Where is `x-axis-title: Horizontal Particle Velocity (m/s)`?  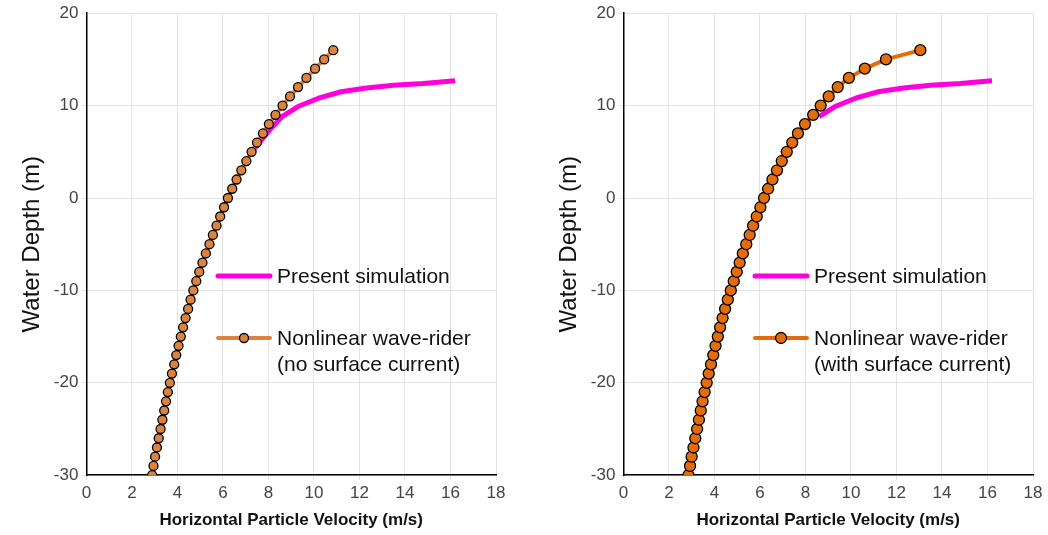
x-axis-title: Horizontal Particle Velocity (m/s) is located at coordinates (291, 520).